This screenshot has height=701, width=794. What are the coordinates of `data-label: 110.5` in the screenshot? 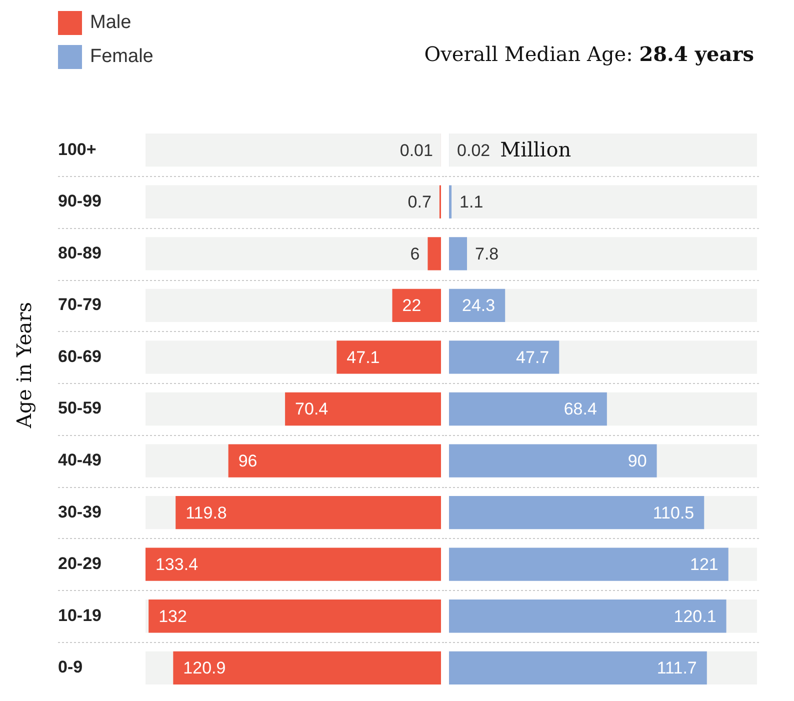 It's located at (673, 512).